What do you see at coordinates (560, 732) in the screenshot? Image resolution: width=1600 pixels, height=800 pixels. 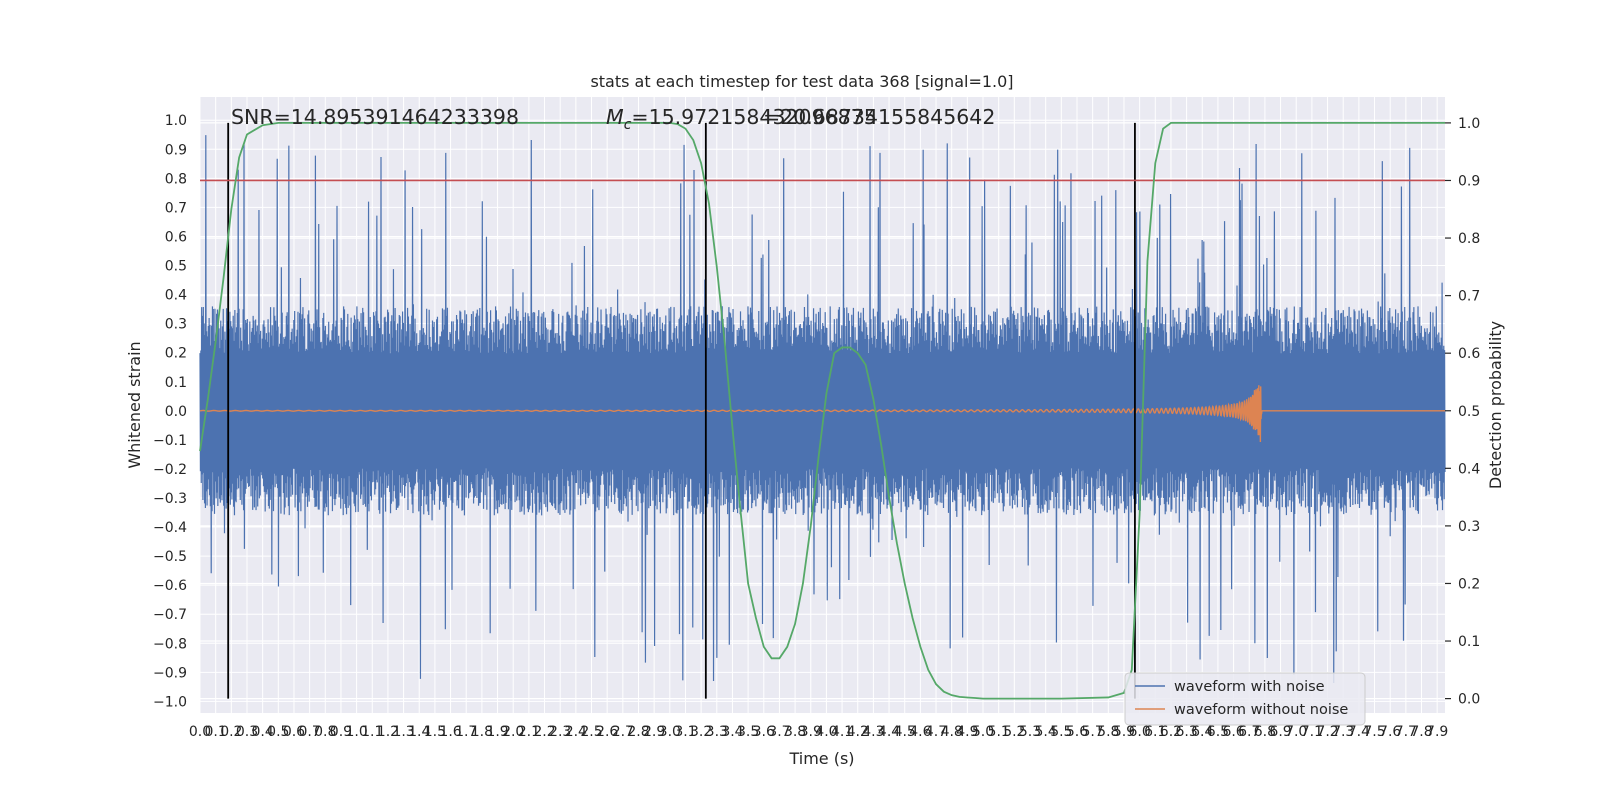 I see `x-tick-label: 2.3` at bounding box center [560, 732].